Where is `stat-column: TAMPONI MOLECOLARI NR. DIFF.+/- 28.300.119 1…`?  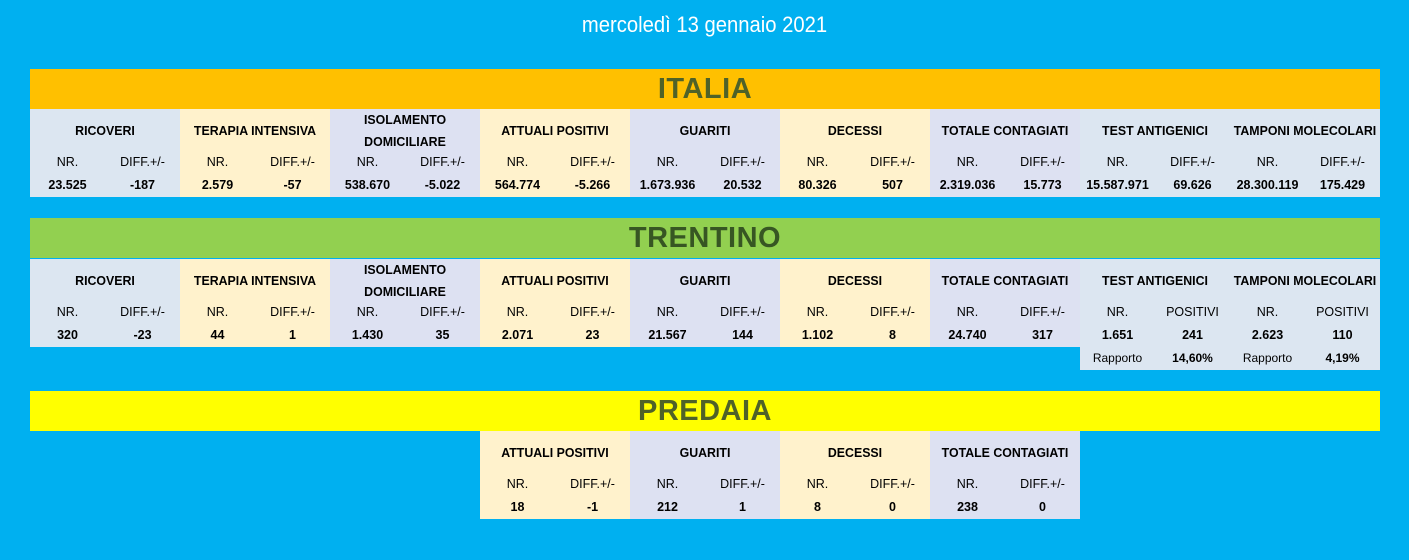
stat-column: TAMPONI MOLECOLARI NR. DIFF.+/- 28.300.119 1… is located at coordinates (1305, 153).